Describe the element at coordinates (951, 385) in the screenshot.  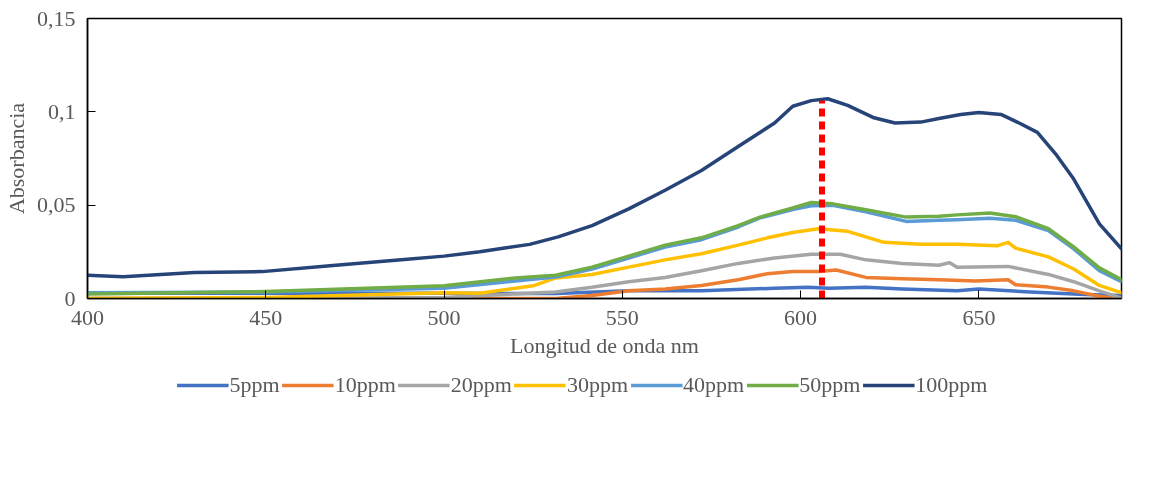
I see `legend-label: 100ppm` at that location.